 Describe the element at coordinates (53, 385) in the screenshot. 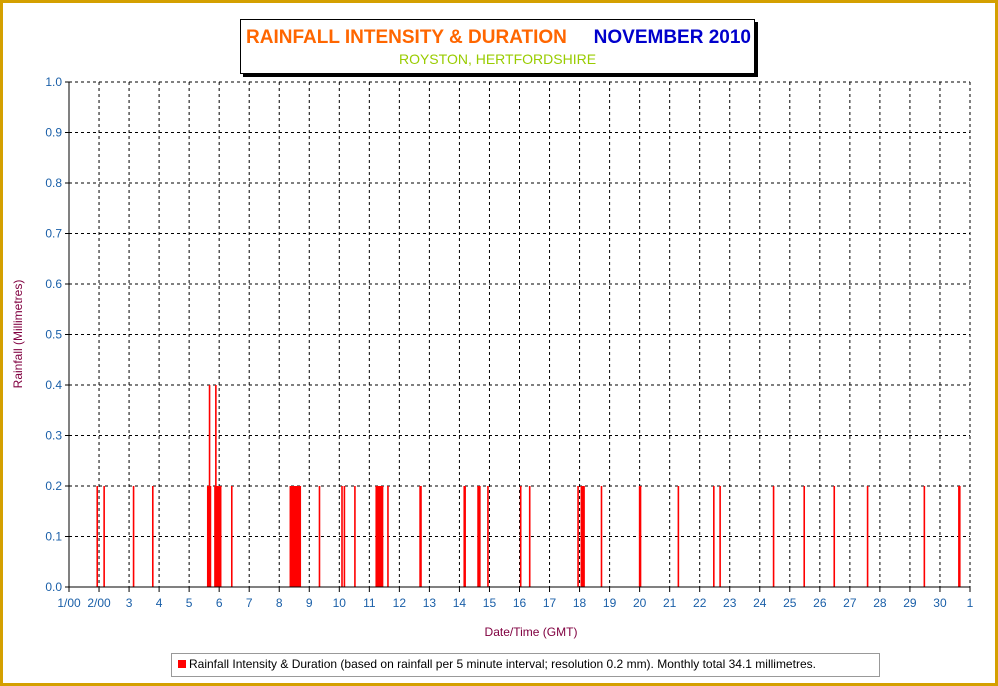

I see `y-tick-label: 0.4` at that location.